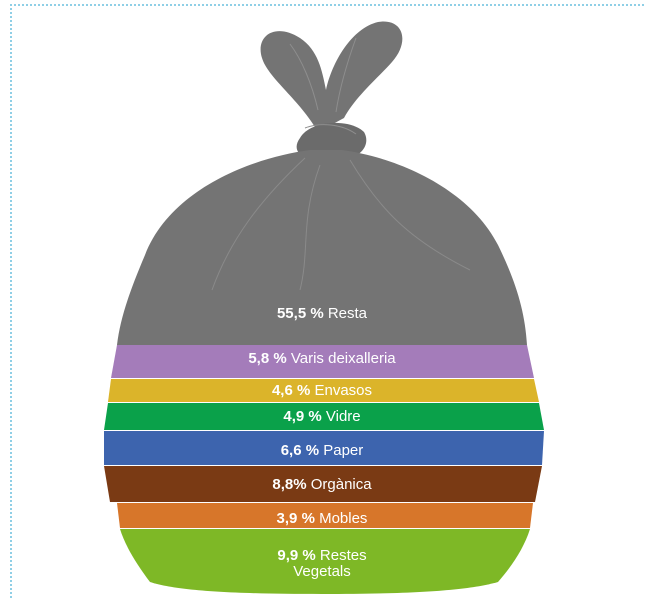  Describe the element at coordinates (11, 301) in the screenshot. I see `frame-left-border` at that location.